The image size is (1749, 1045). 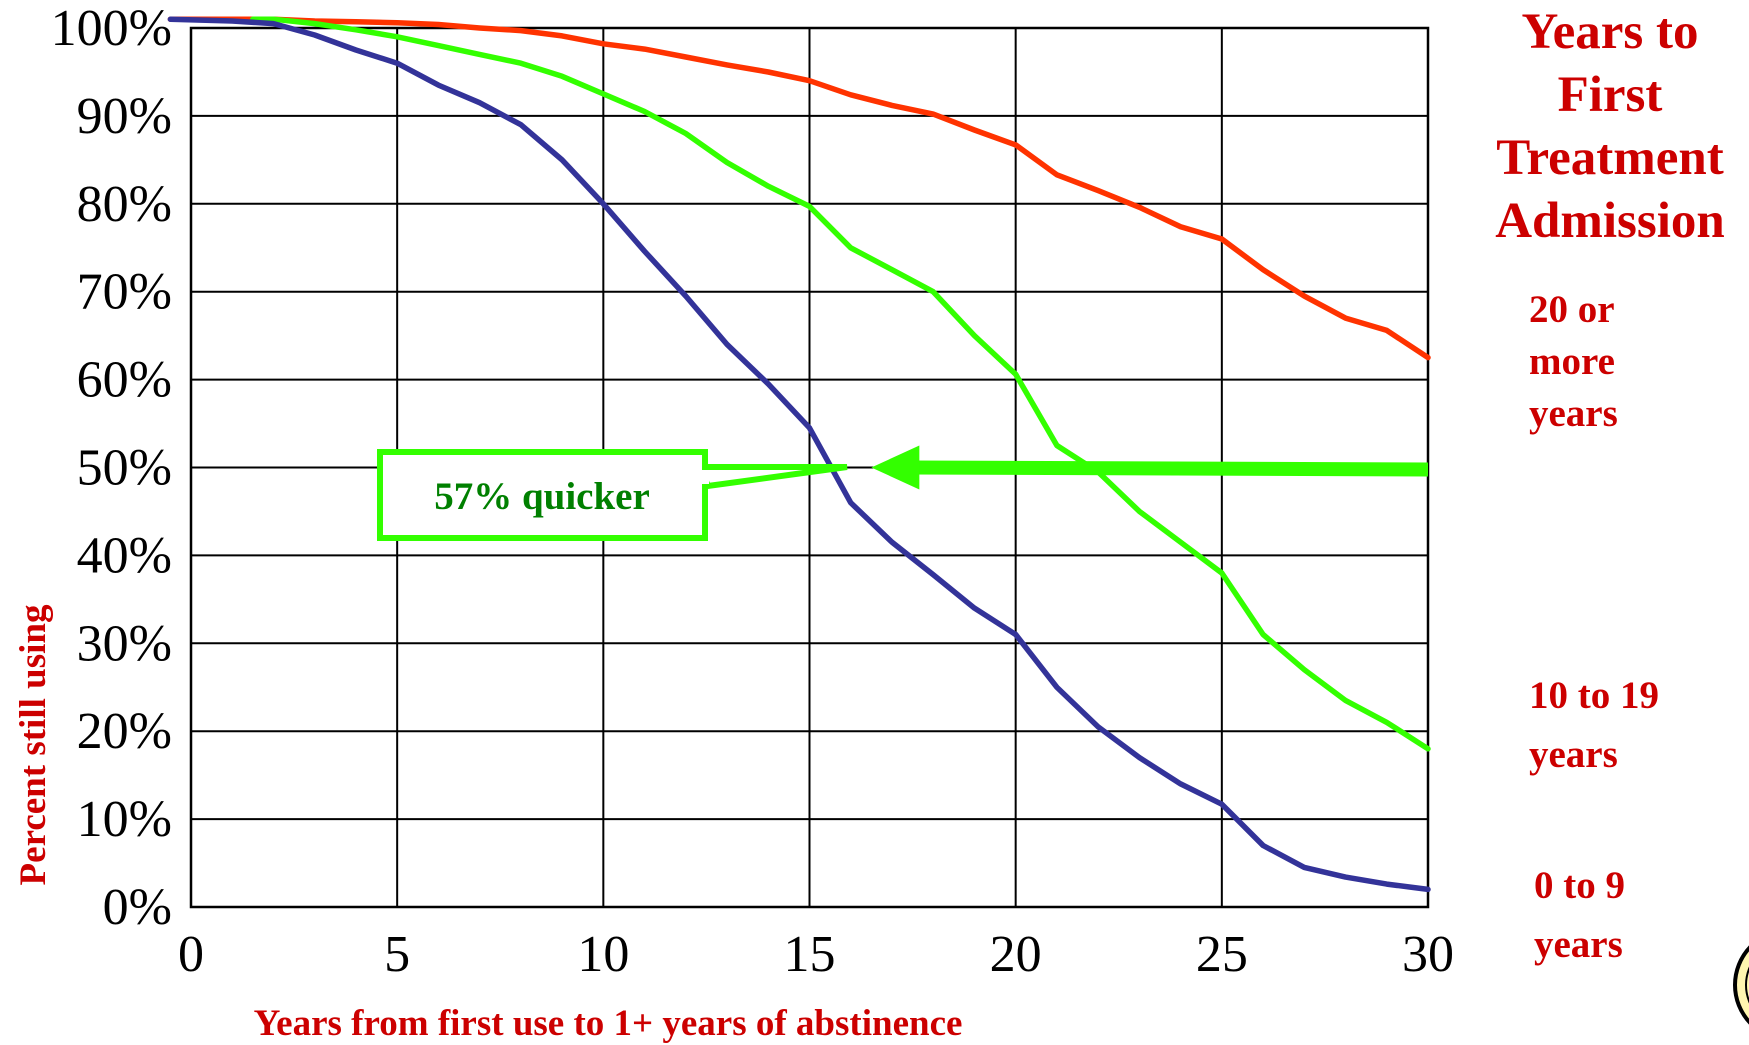 What do you see at coordinates (1572, 309) in the screenshot?
I see `series-label-20-plus: 20 or` at bounding box center [1572, 309].